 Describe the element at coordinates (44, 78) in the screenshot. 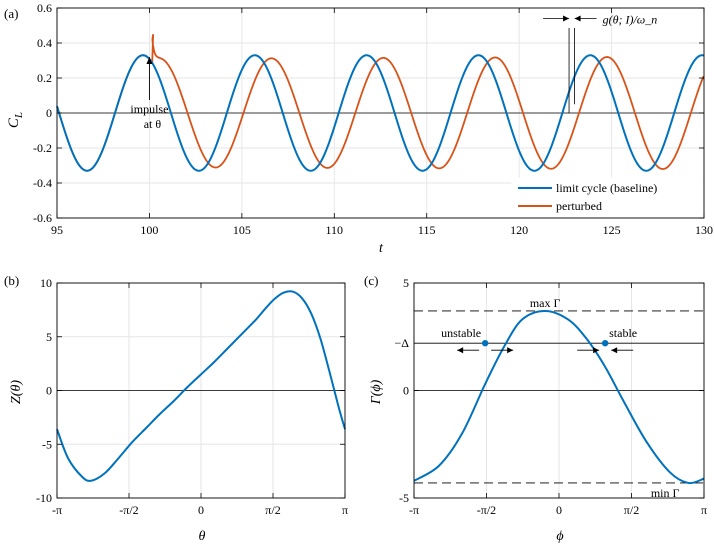

I see `a-y-tick-label-4: 0.2` at that location.